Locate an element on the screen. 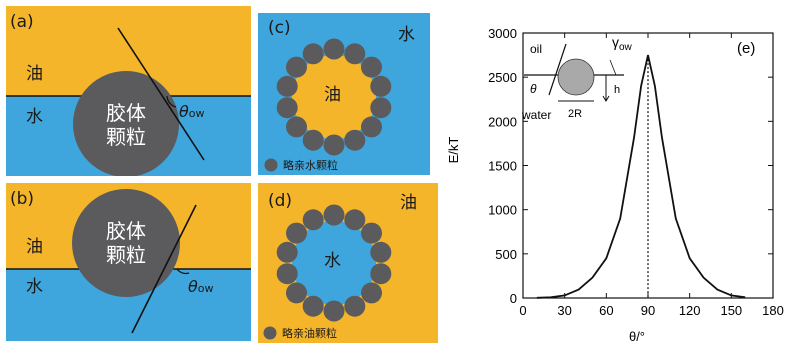 This screenshot has height=347, width=795. legend-label: 略亲油颗粒 is located at coordinates (309, 333).